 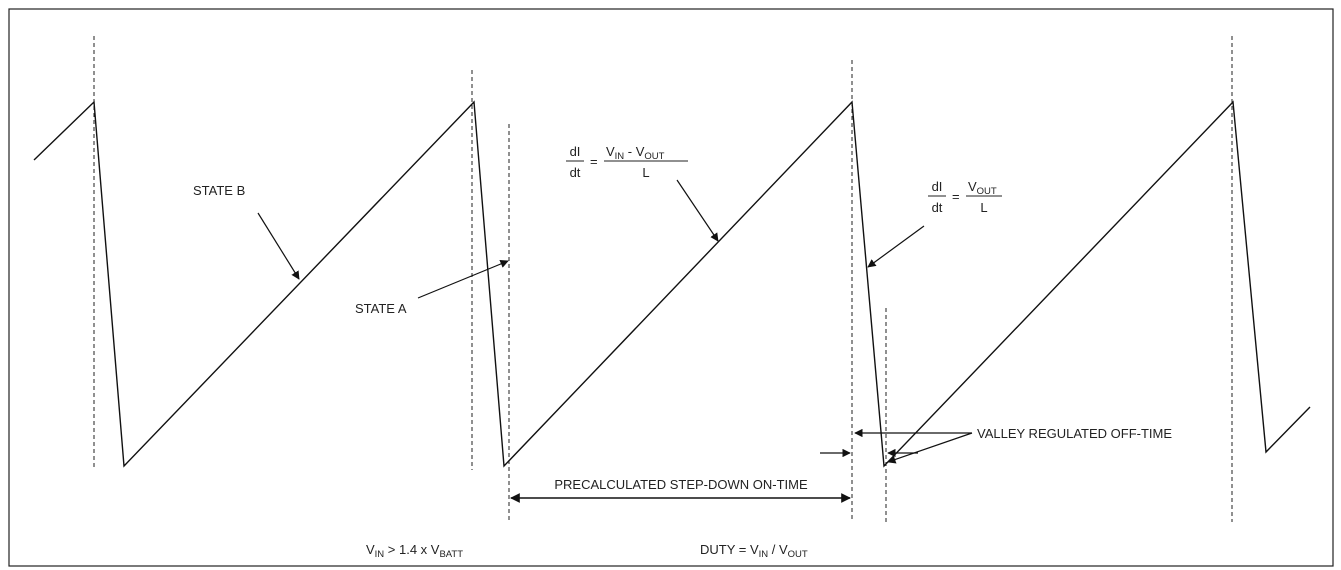 I want to click on svg-text: VOUT, so click(x=982, y=188).